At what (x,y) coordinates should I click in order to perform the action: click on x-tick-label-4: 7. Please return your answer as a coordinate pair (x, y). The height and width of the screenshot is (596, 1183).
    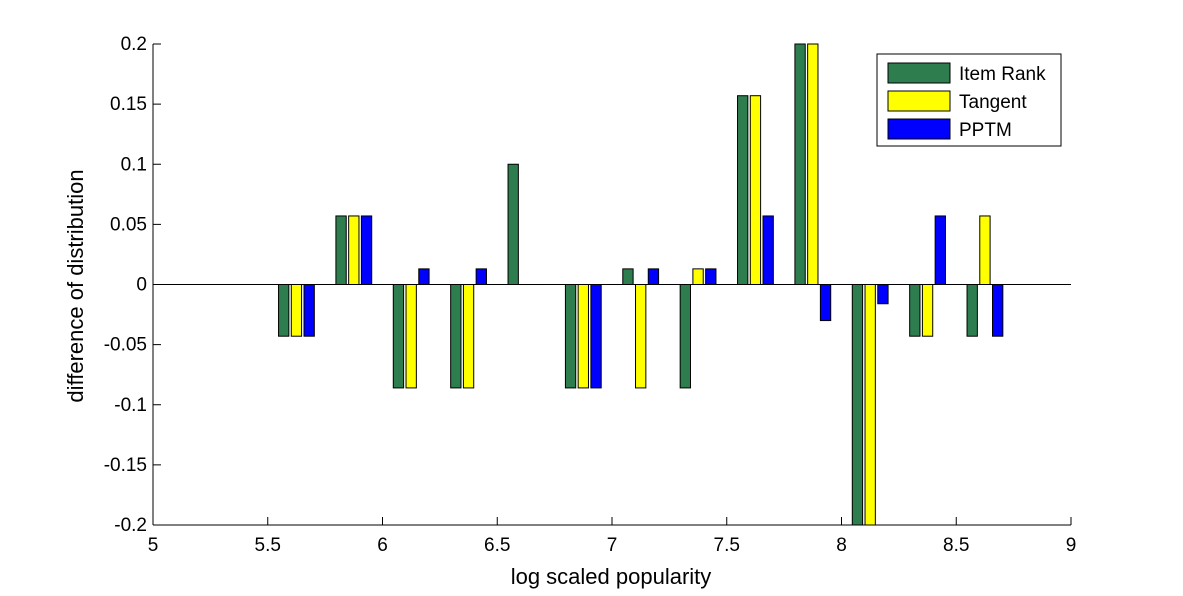
    Looking at the image, I should click on (612, 545).